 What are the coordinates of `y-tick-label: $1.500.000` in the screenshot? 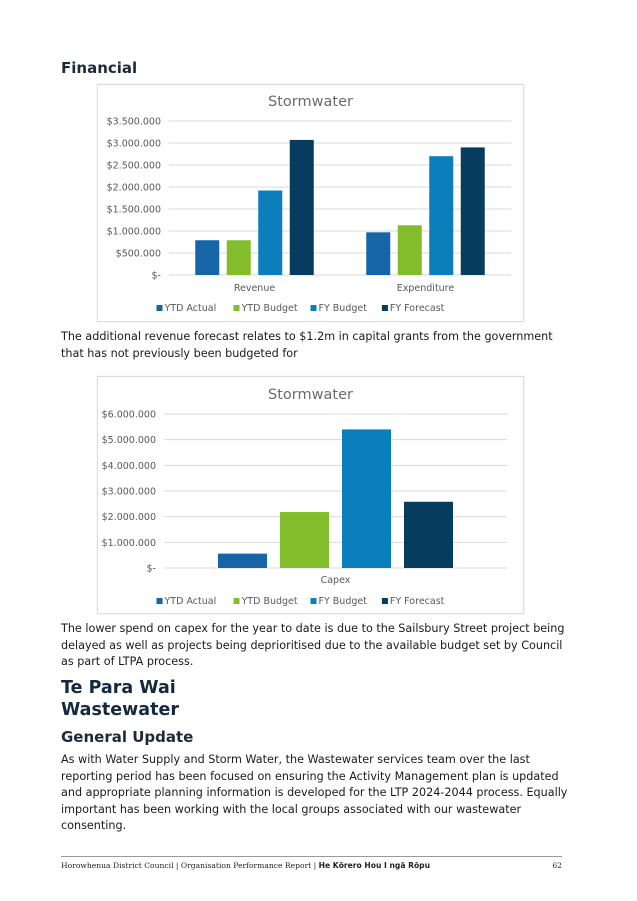 It's located at (134, 210).